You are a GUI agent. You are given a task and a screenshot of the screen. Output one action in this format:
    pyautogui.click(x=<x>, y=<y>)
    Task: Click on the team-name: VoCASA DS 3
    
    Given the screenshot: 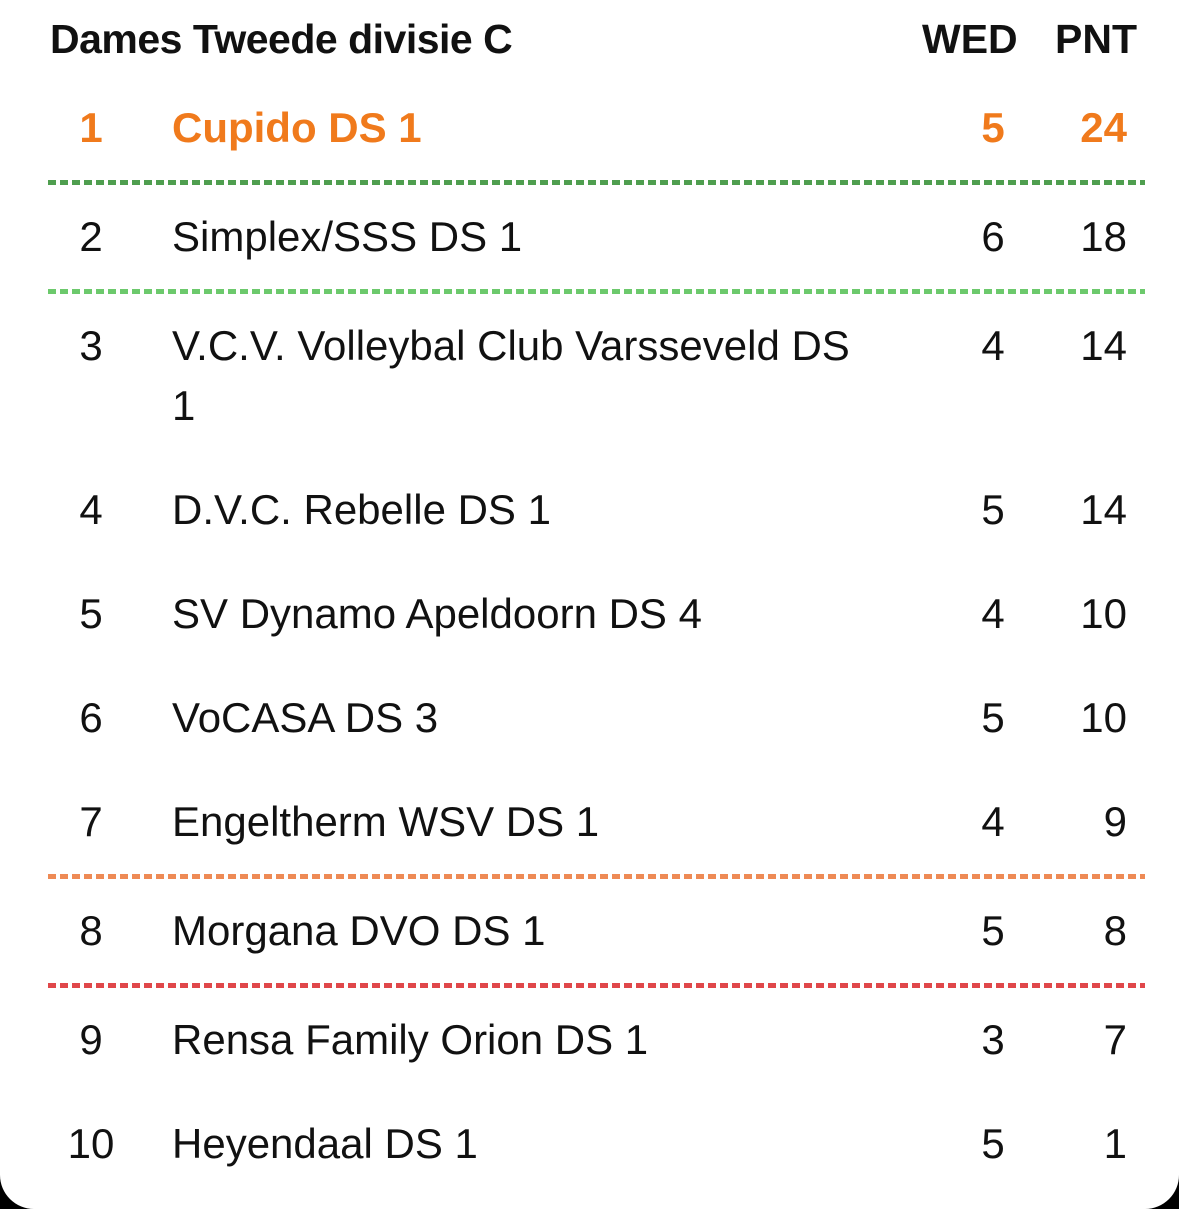 What is the action you would take?
    pyautogui.click(x=305, y=717)
    